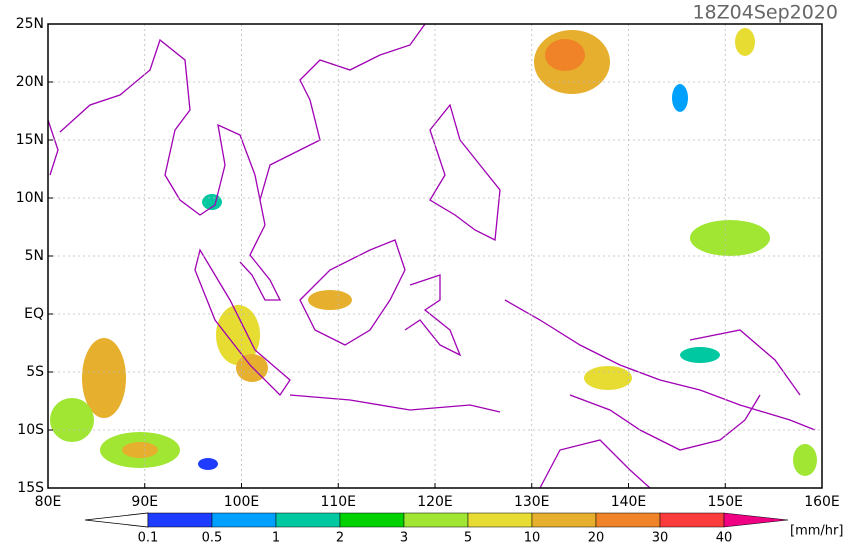 This screenshot has height=544, width=864. What do you see at coordinates (660, 537) in the screenshot?
I see `colorbar-label: 30` at bounding box center [660, 537].